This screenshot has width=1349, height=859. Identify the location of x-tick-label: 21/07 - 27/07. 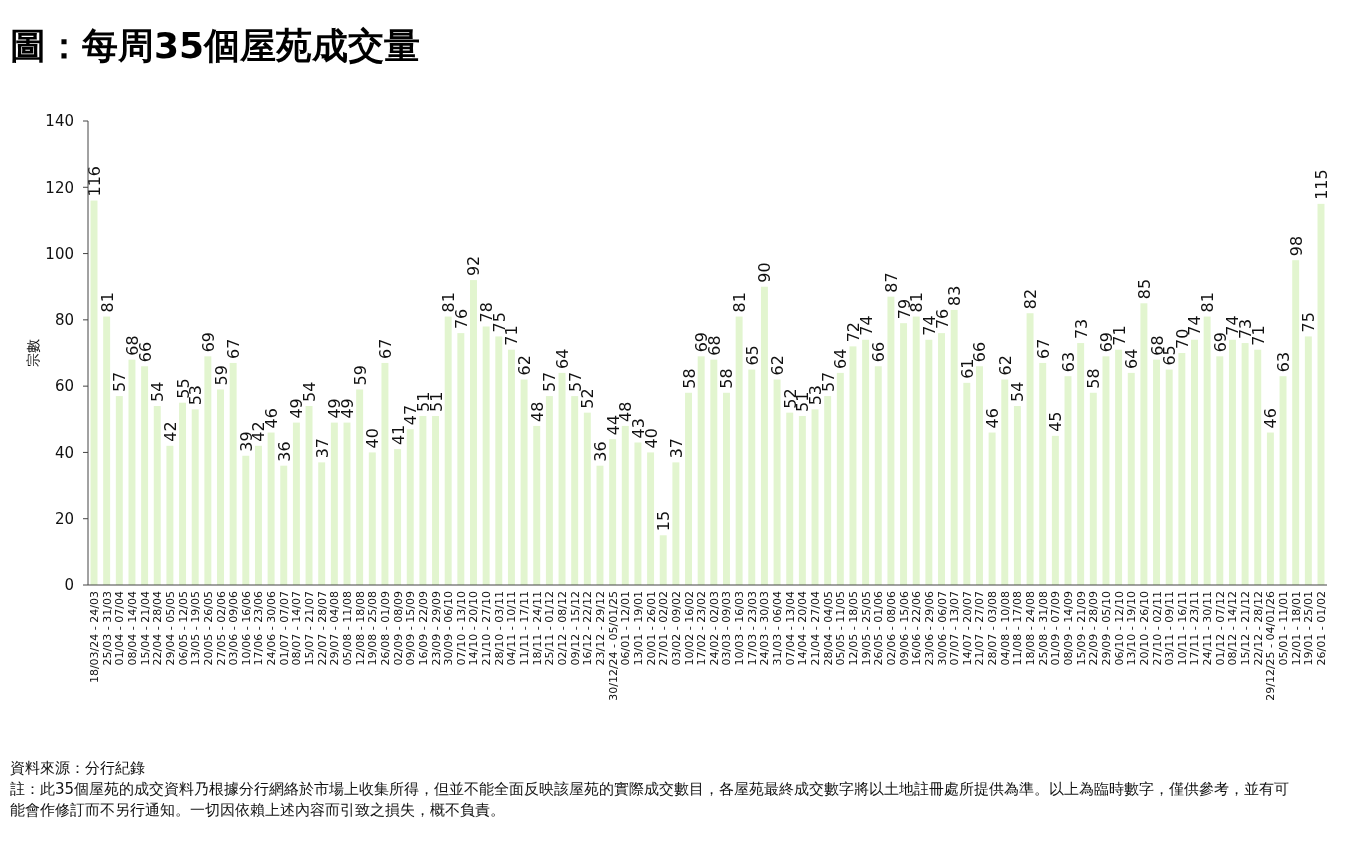
(980, 628).